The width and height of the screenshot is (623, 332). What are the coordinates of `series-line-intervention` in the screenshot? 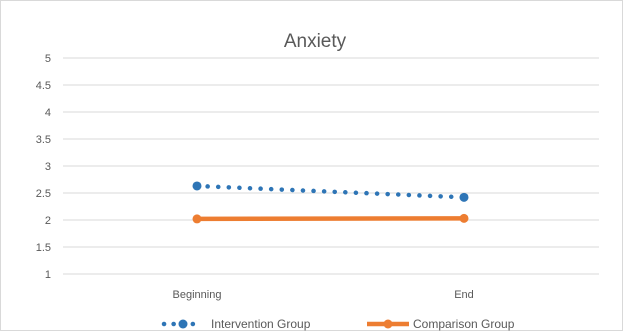 It's located at (330, 191).